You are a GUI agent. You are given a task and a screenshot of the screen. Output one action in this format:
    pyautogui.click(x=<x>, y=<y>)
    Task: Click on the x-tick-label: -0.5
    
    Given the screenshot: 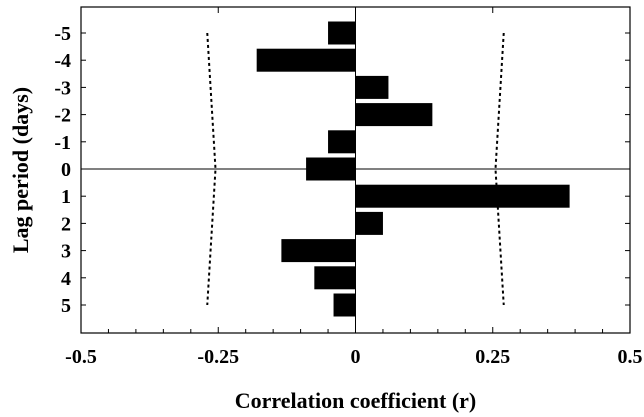 What is the action you would take?
    pyautogui.click(x=81, y=357)
    